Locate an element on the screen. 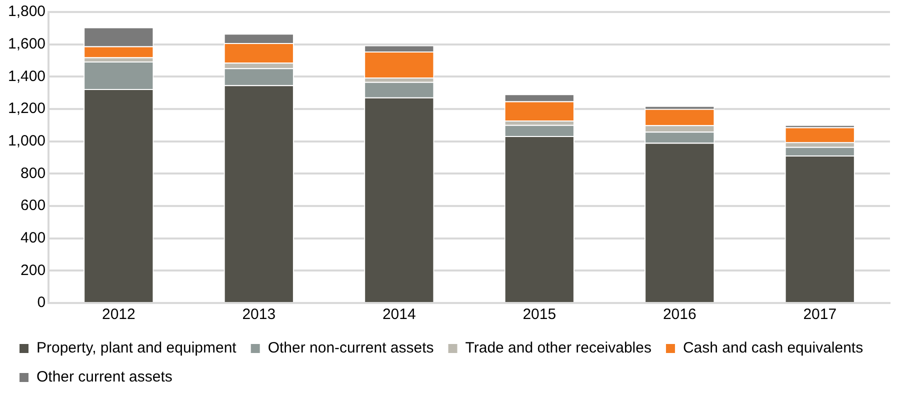 Image resolution: width=910 pixels, height=400 pixels. x-tick-label: 2015 is located at coordinates (539, 315).